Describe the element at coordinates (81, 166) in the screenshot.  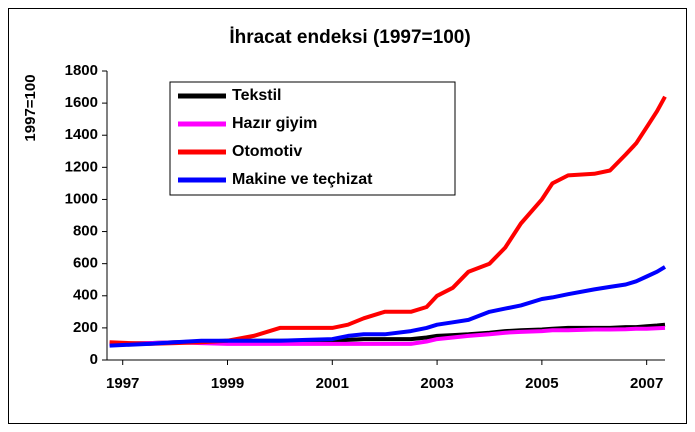
I see `y-tick-label: 1200` at that location.